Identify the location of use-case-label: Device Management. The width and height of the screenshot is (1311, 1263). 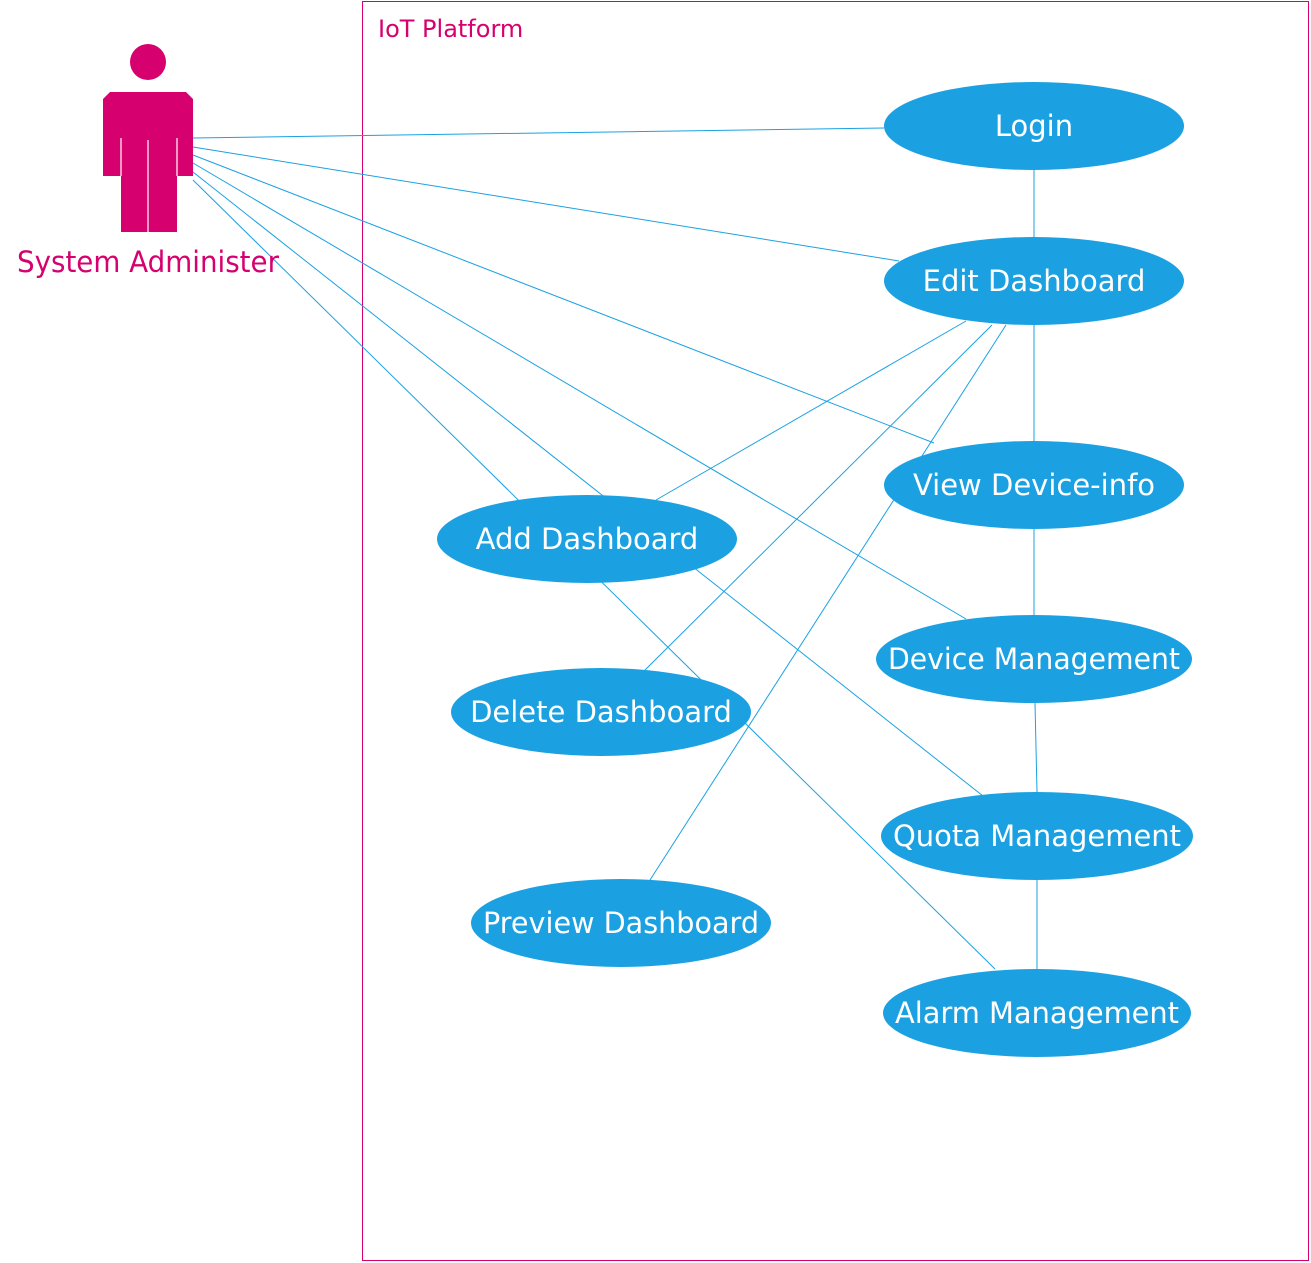
(1034, 659).